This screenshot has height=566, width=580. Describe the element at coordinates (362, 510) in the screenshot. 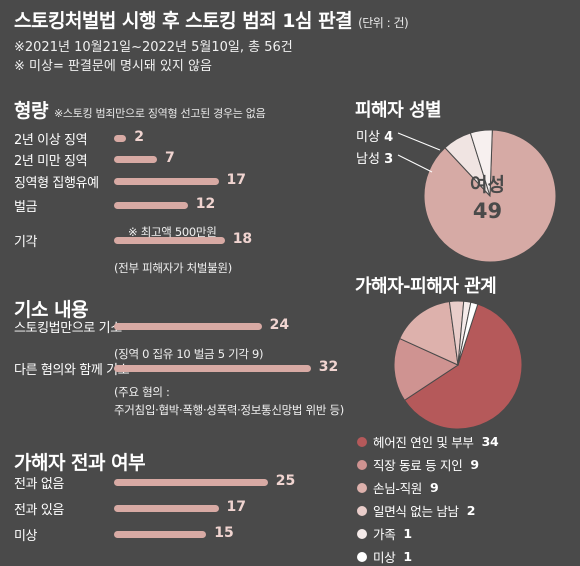

I see `legend-swatch-stranger` at that location.